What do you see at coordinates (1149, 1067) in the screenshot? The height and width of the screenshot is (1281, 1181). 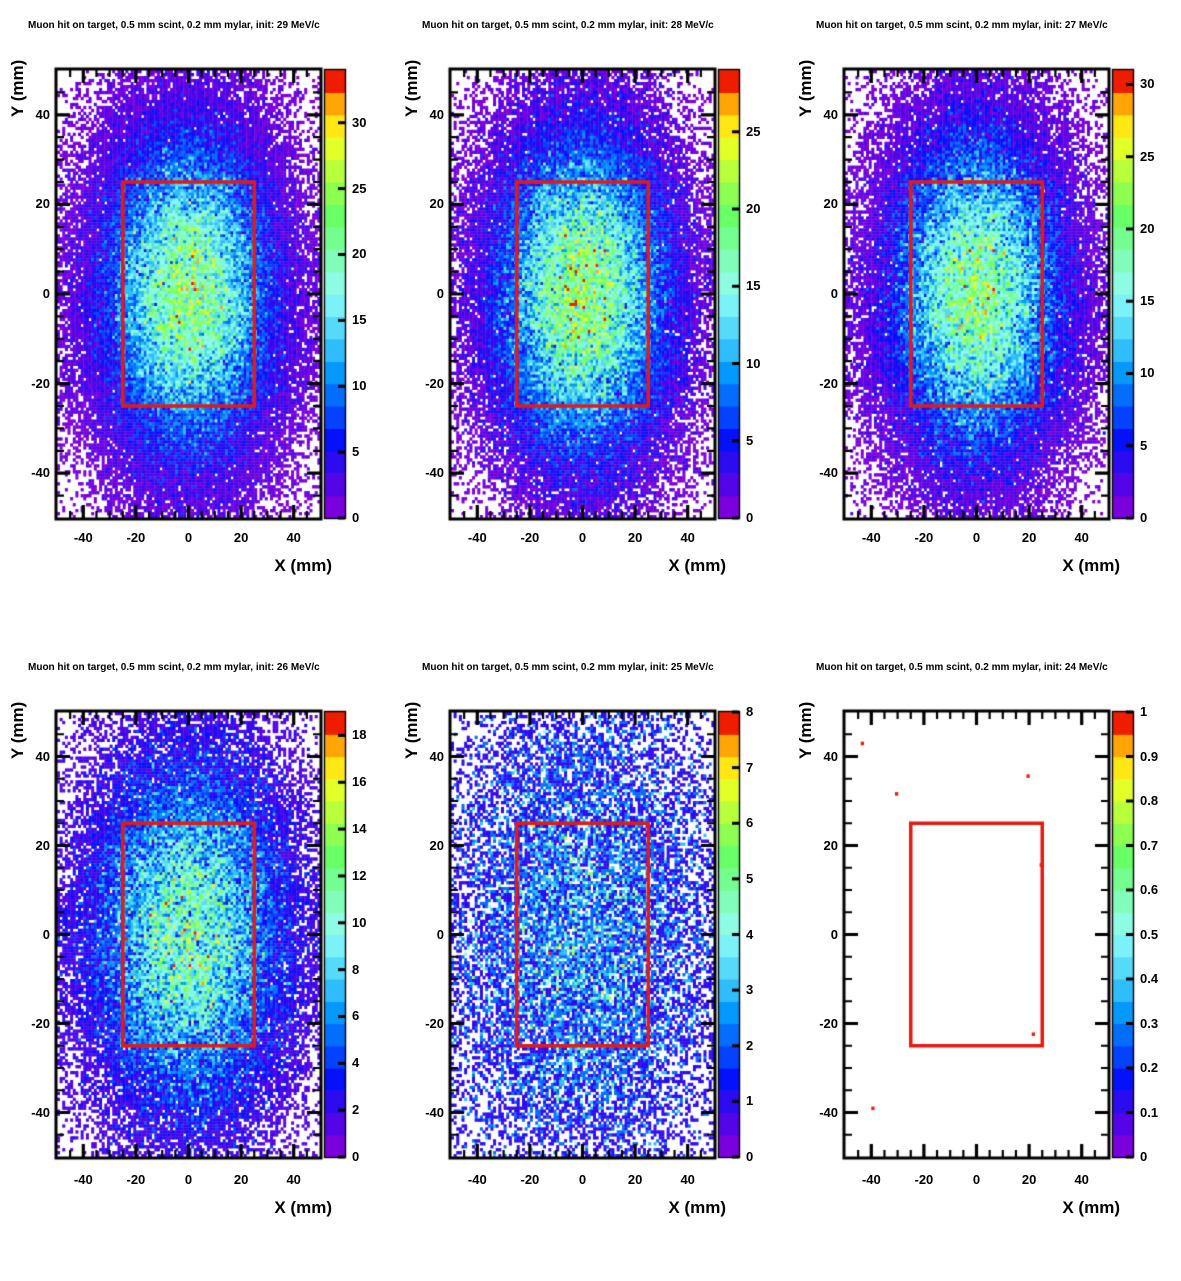 I see `colorbar-tick-label: 0.2` at bounding box center [1149, 1067].